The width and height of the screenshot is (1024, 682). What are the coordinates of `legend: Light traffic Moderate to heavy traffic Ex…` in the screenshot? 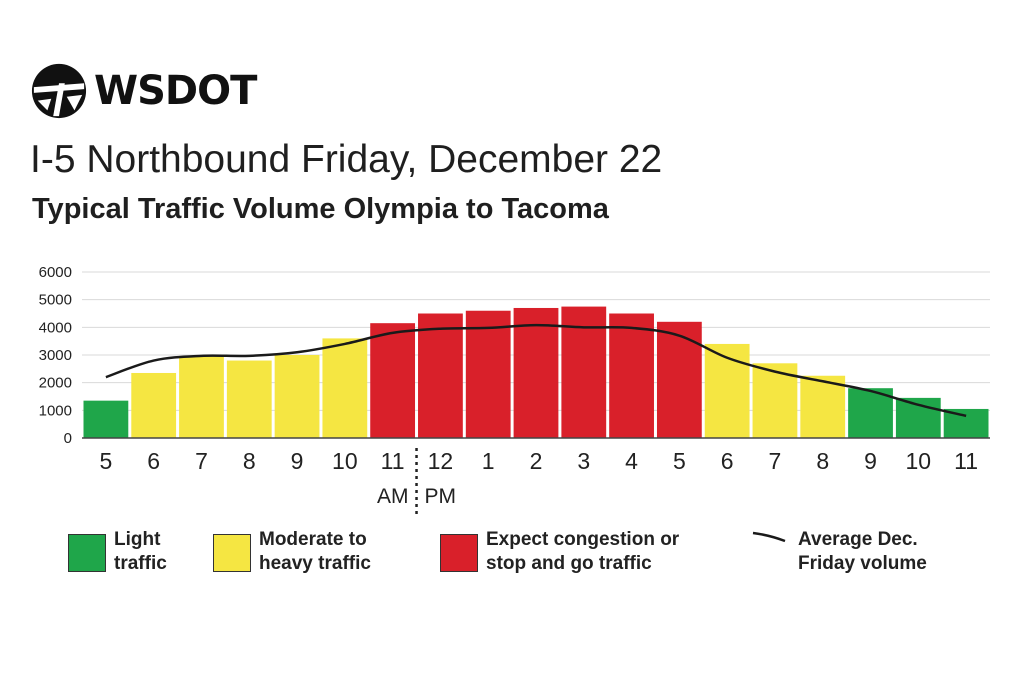 It's located at (512, 558).